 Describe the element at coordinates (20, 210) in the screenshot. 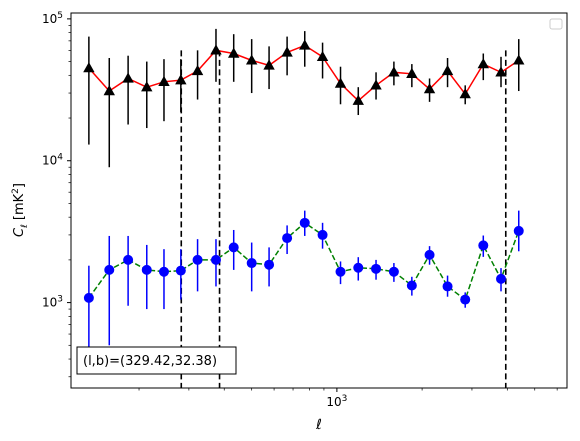

I see `y-axis-label: Cℓ [mK2]` at that location.